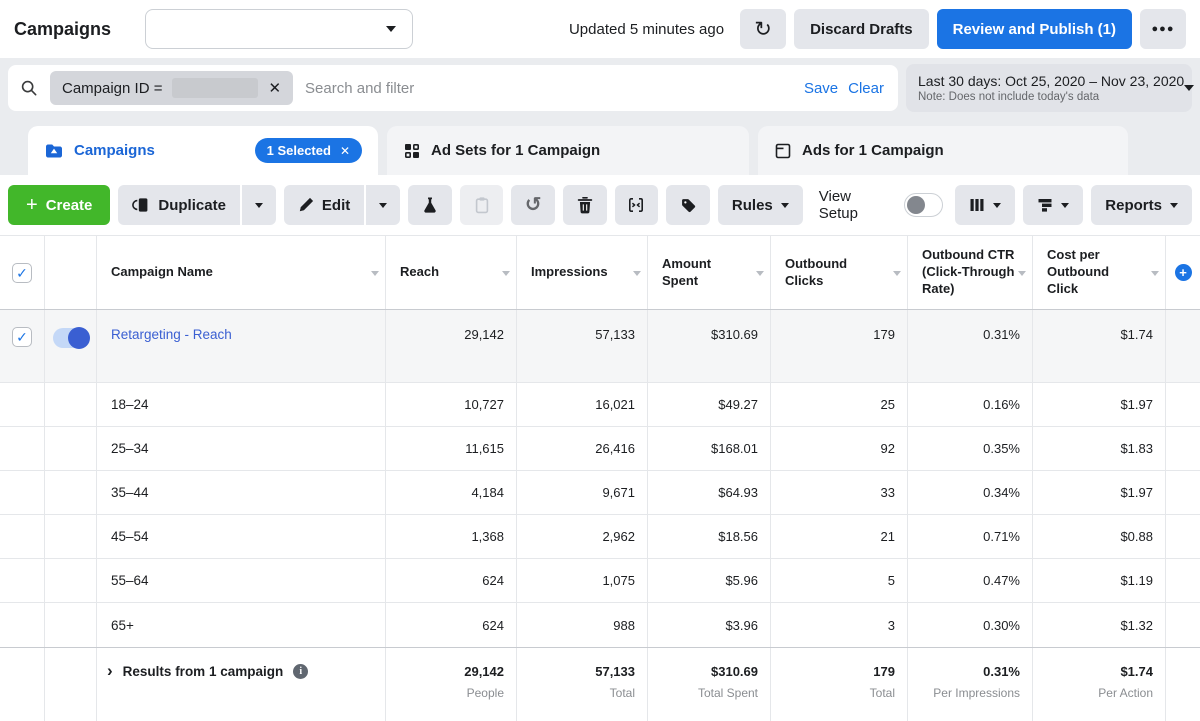 The image size is (1200, 721). What do you see at coordinates (582, 448) in the screenshot?
I see `cell-impressions: 26,416` at bounding box center [582, 448].